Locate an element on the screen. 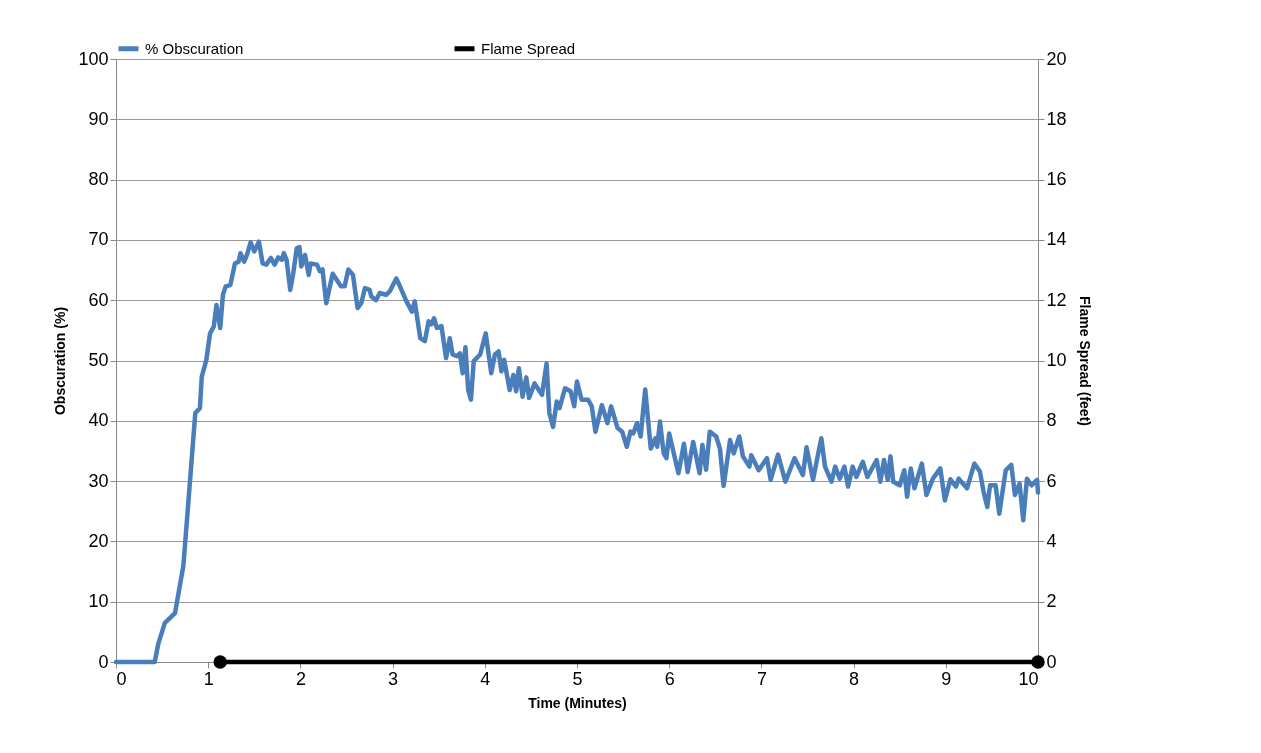 This screenshot has width=1261, height=753. x-tick-label: 4 is located at coordinates (485, 678).